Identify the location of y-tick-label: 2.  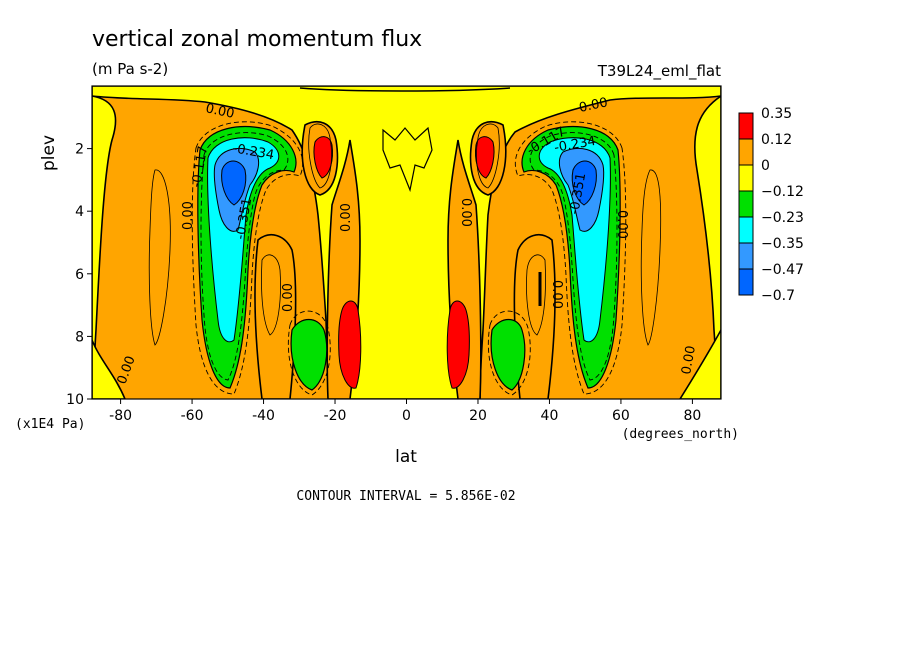
(79, 150).